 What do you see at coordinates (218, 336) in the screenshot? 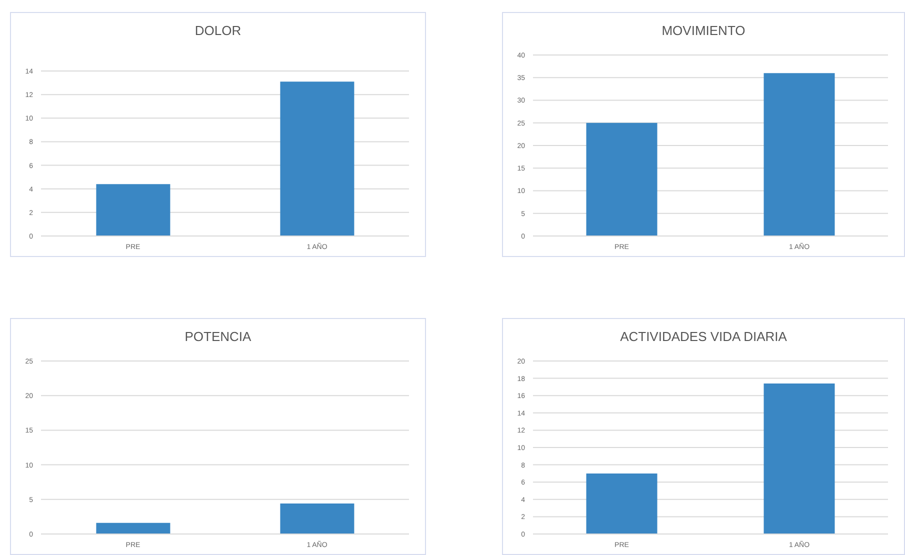
I see `chart-title: POTENCIA` at bounding box center [218, 336].